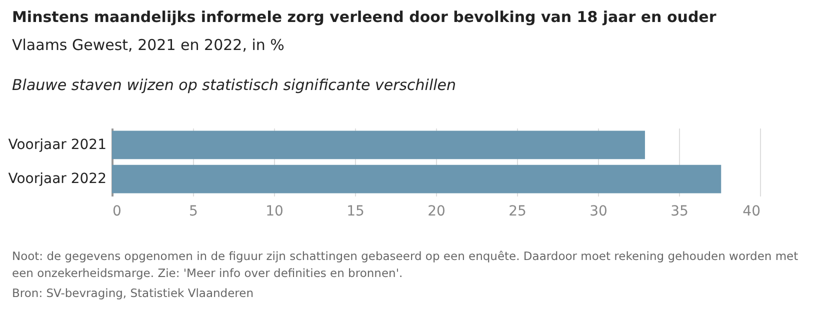 Image resolution: width=819 pixels, height=326 pixels. I want to click on text: Noot: de gegevens opgenomen in de figuur zijn schattingen gebaseerd op een enquête. Daardoor moet rekening gehouden worden met een onzekerheidsmarge. Zie: 'Meer info over definities en bronnen'., so click(406, 265).